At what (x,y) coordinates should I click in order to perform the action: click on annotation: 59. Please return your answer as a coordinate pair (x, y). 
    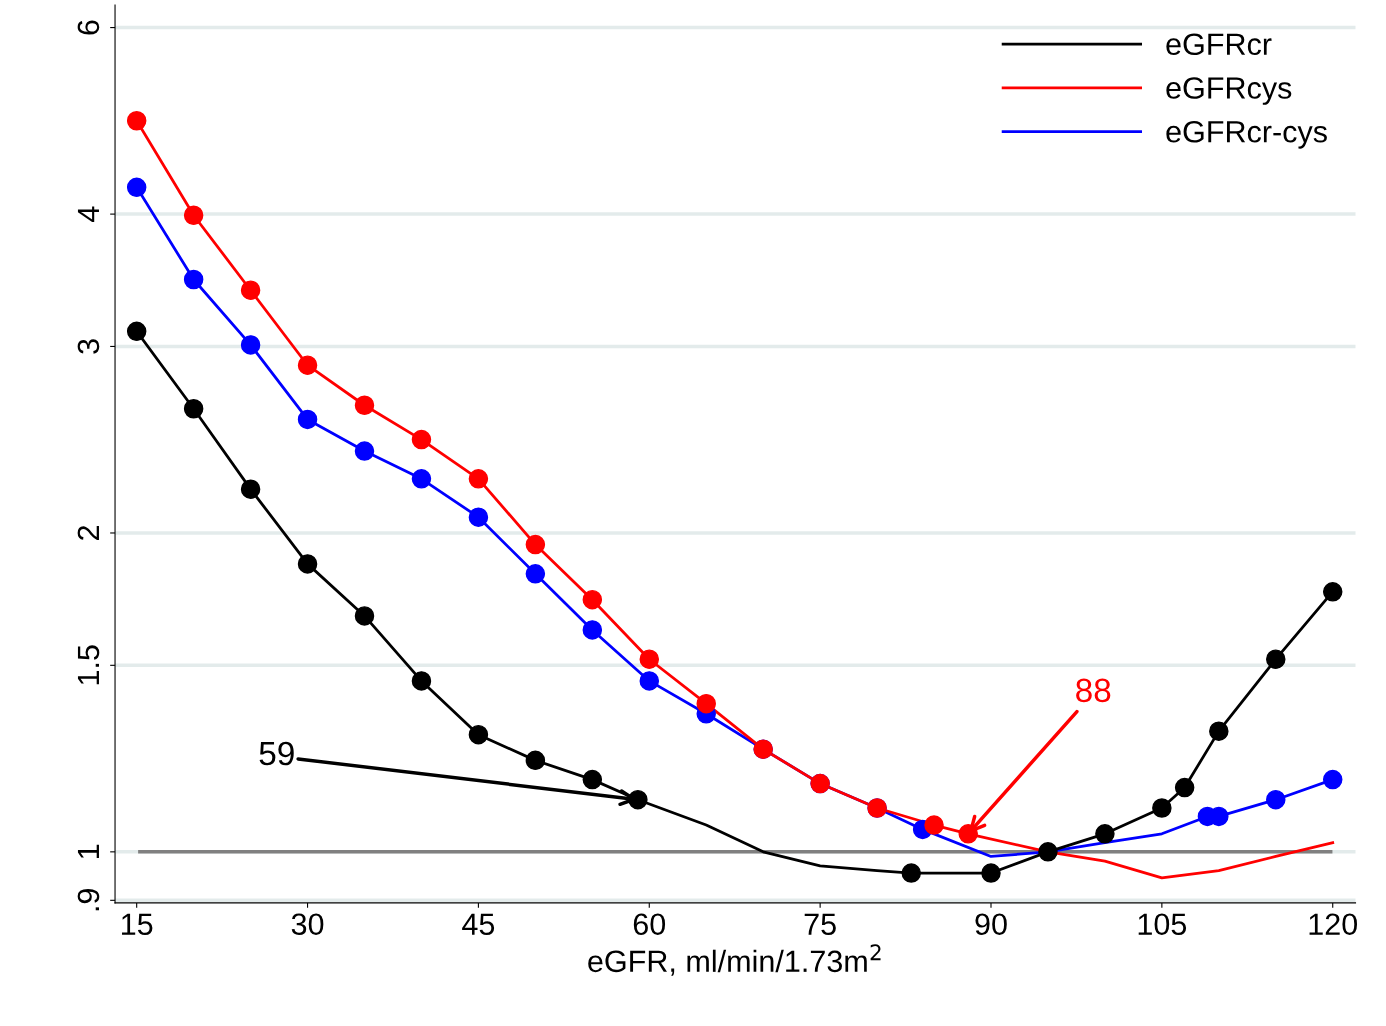
    Looking at the image, I should click on (276, 753).